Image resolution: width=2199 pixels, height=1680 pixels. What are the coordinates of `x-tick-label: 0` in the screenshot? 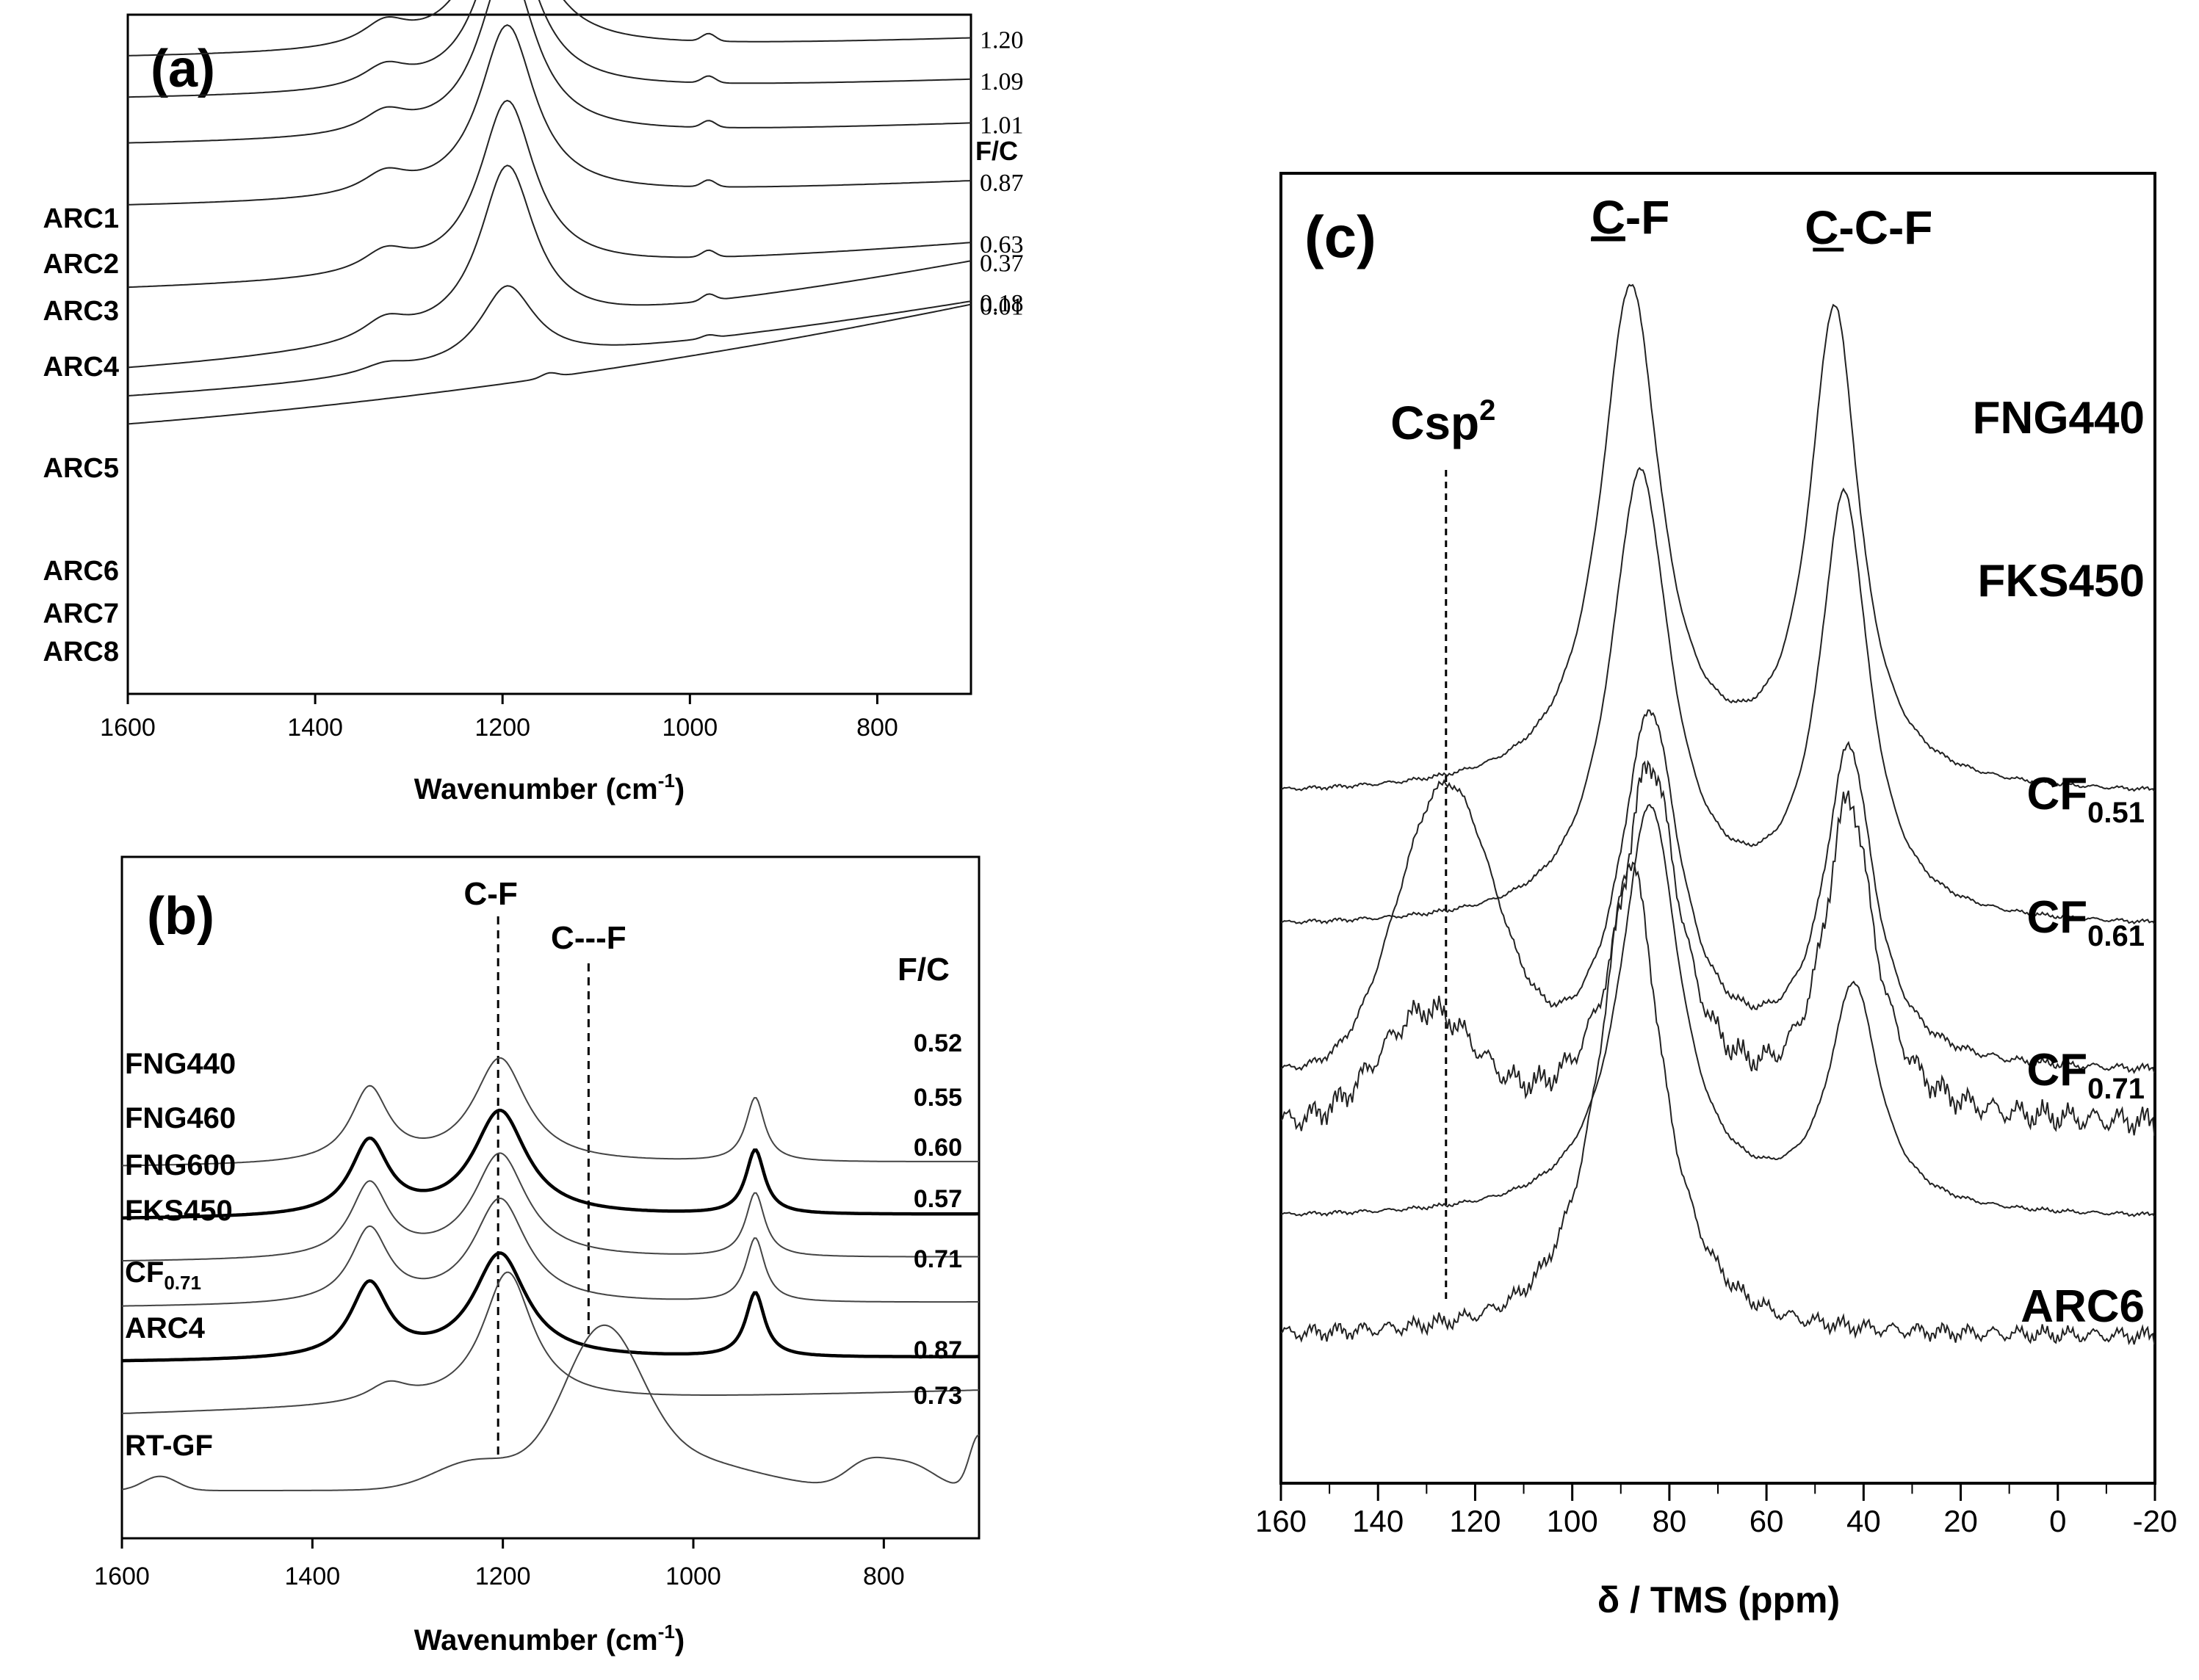 It's located at (2057, 1521).